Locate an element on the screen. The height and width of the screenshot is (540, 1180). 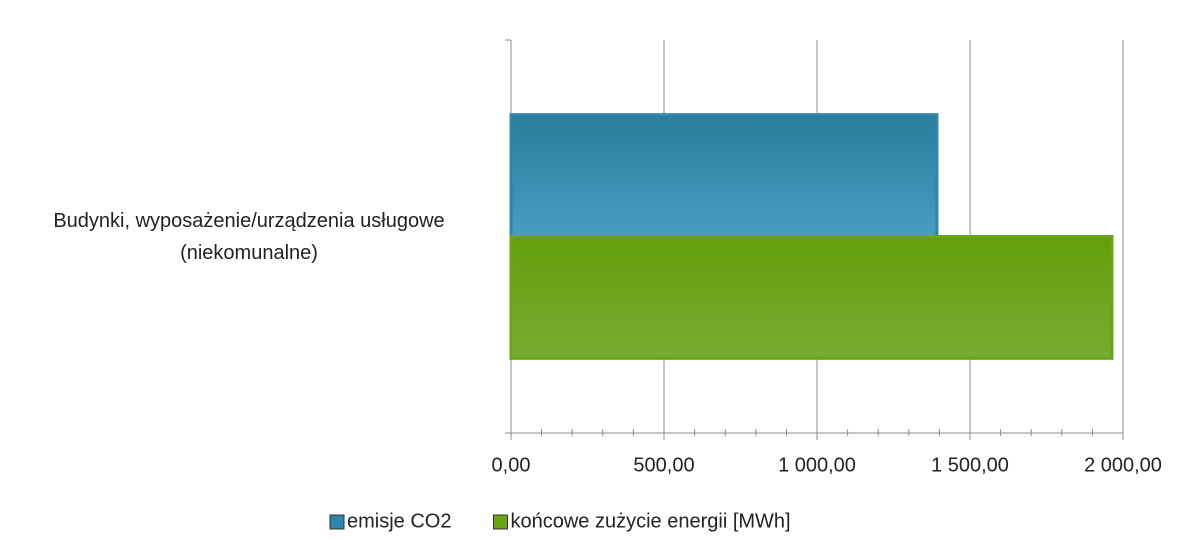
x-tick-label: 2 000,00 is located at coordinates (1123, 465).